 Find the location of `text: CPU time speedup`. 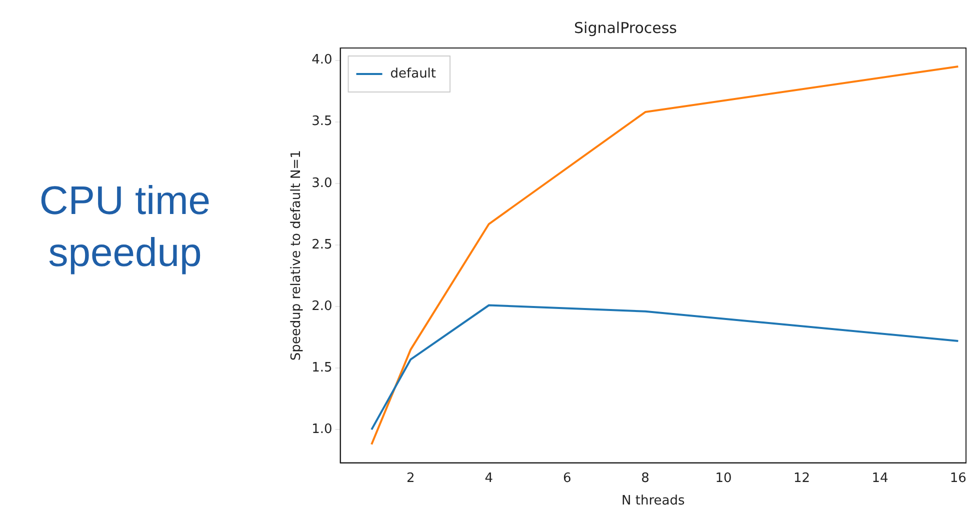

text: CPU time speedup is located at coordinates (125, 227).